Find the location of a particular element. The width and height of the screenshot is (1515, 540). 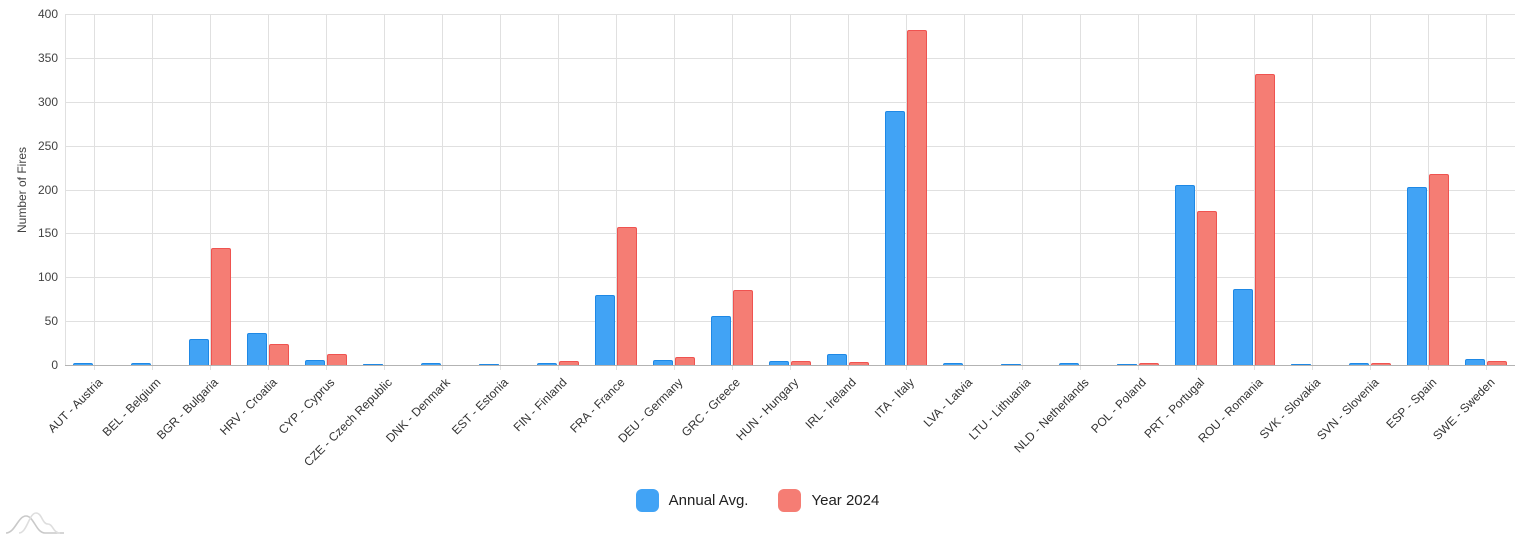

y-tick-label: 300 is located at coordinates (47, 101).